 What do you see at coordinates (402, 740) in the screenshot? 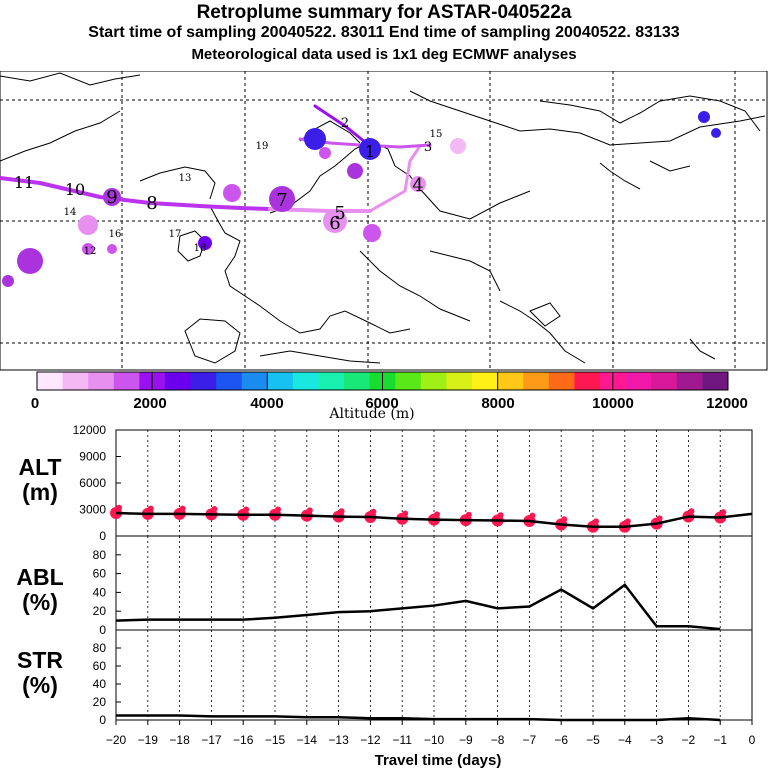
I see `x-tick-label: −11` at bounding box center [402, 740].